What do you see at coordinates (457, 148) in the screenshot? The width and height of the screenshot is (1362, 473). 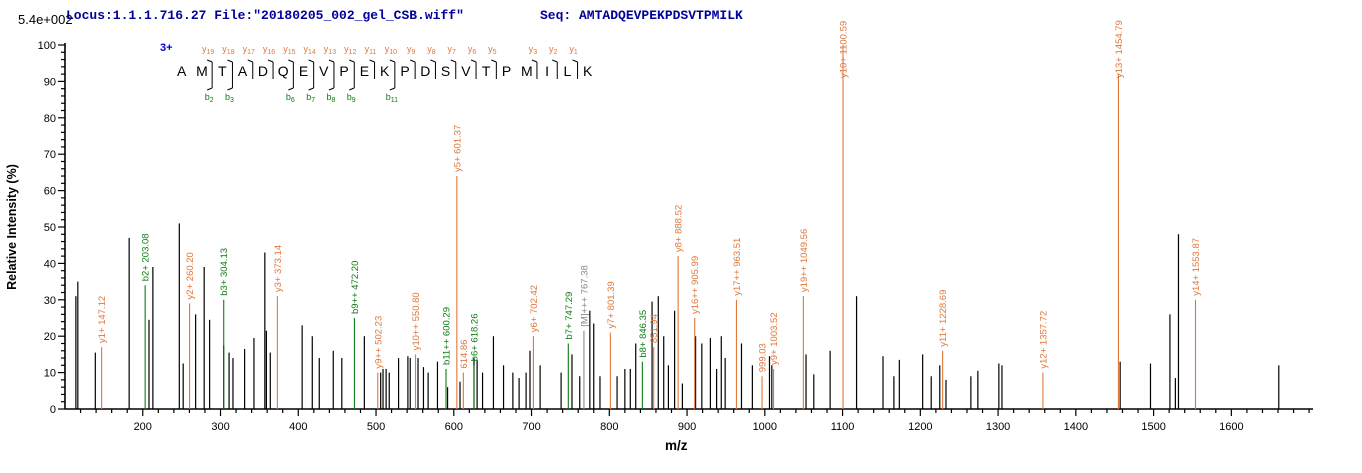 I see `peak-label: y5+ 601.37` at bounding box center [457, 148].